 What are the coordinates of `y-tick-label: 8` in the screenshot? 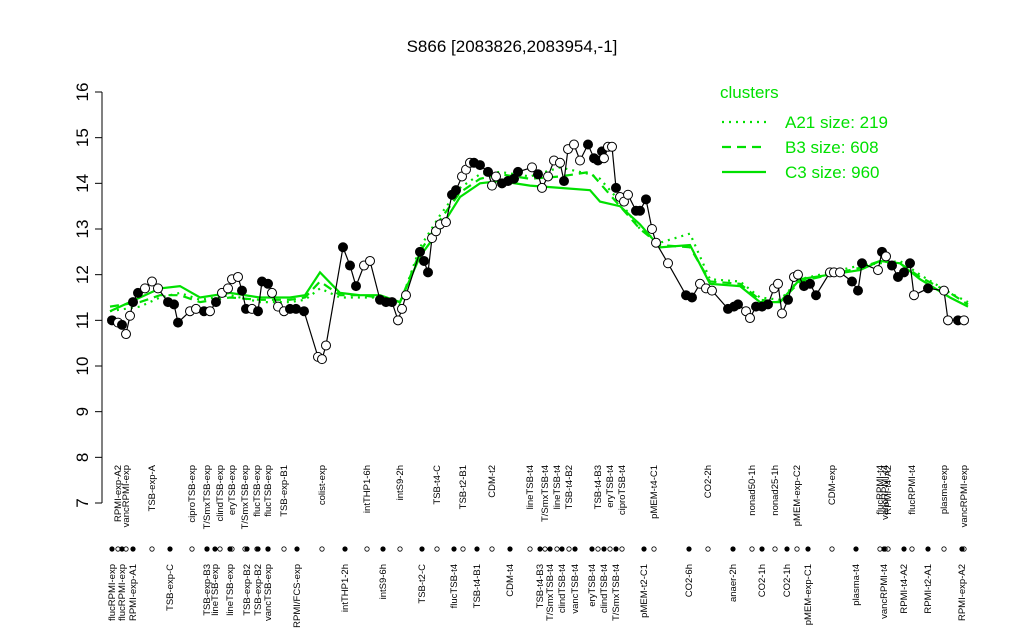 It's located at (82, 457).